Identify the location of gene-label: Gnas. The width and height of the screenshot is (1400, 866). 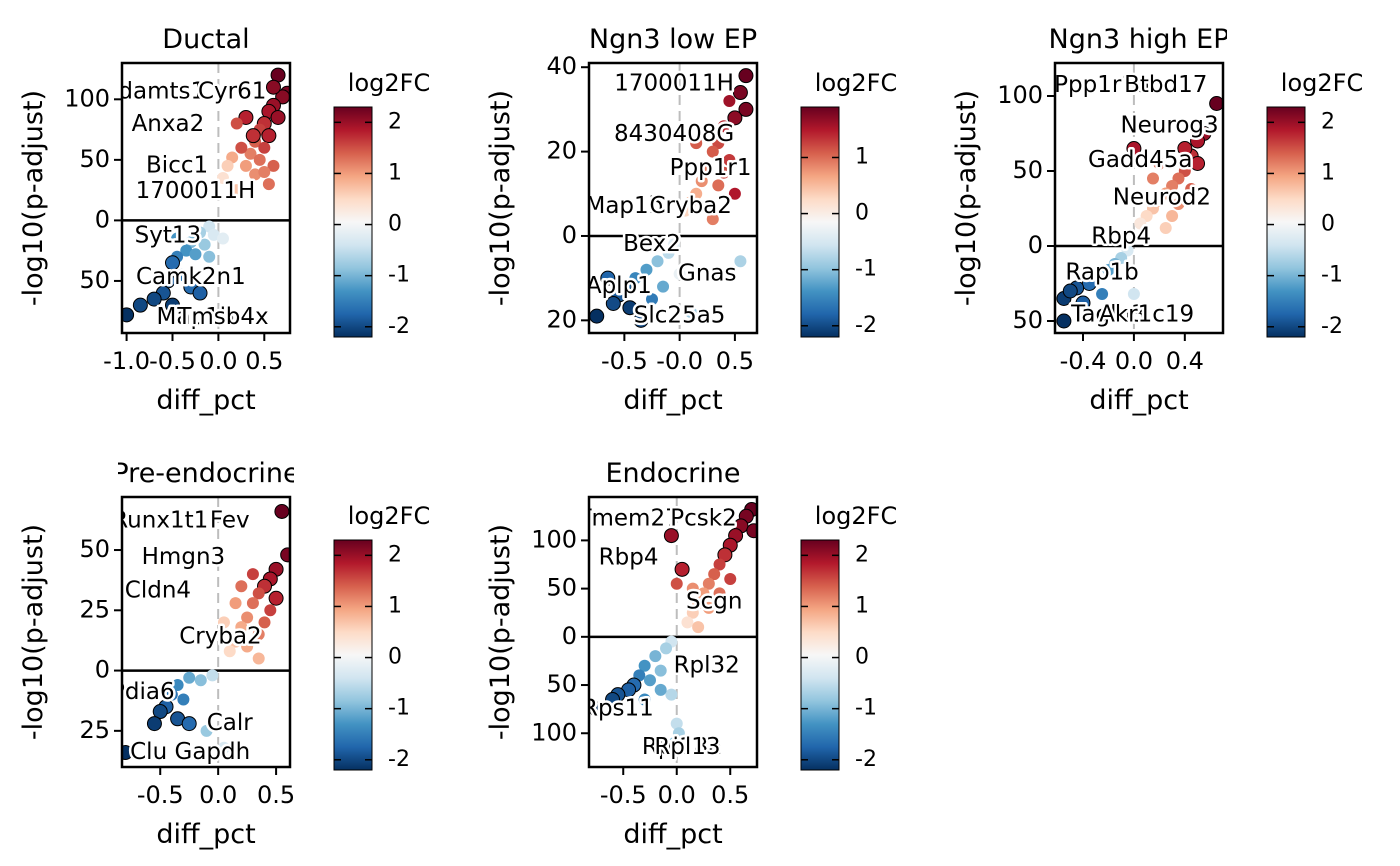
(707, 273).